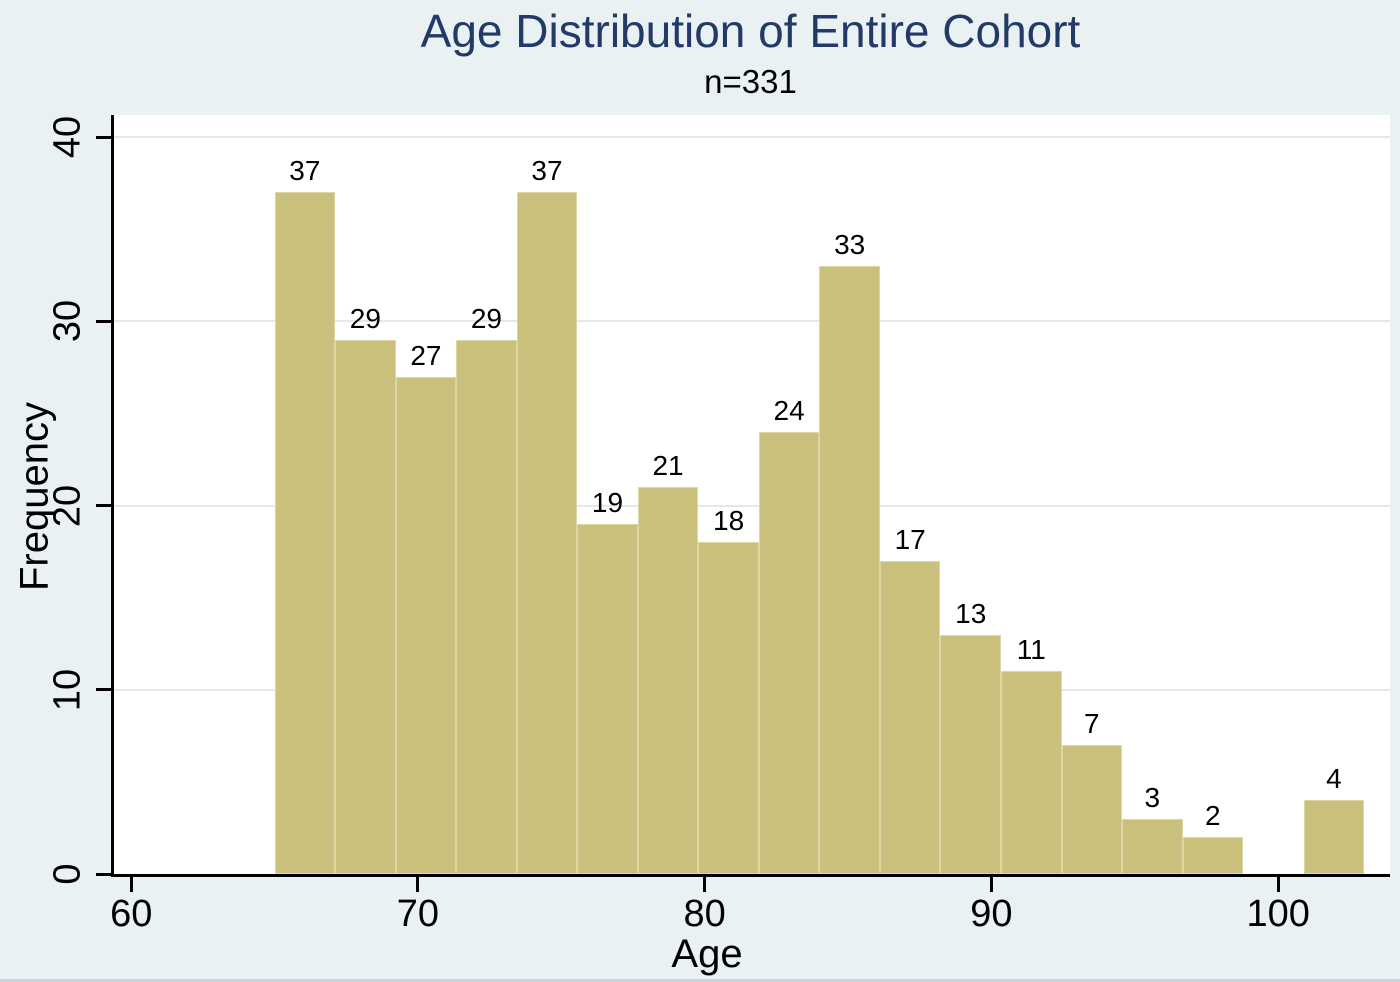 This screenshot has height=982, width=1400. I want to click on y-axis-tick-label: 20, so click(67, 505).